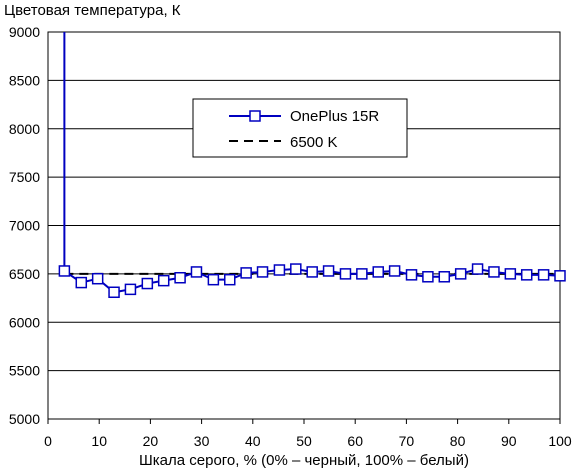  I want to click on legend-marker-oneplus, so click(255, 116).